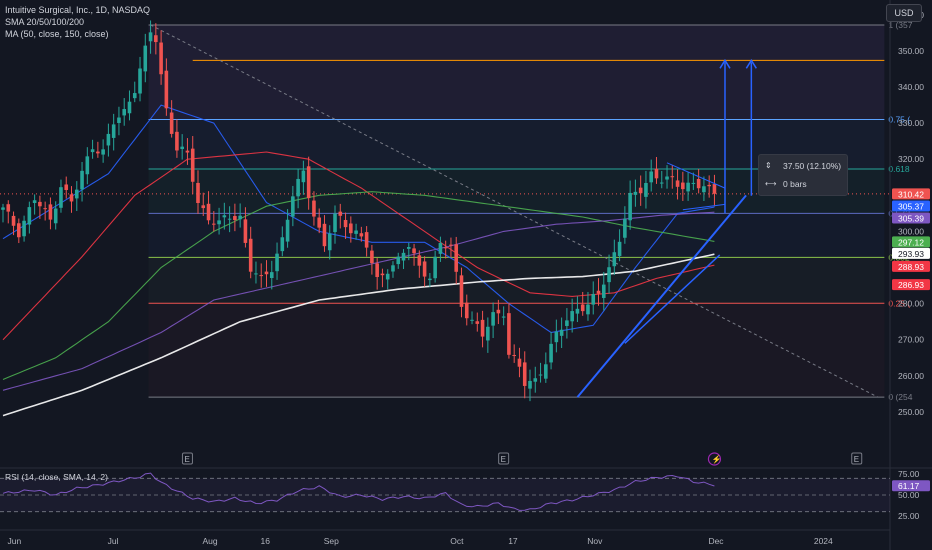  What do you see at coordinates (516, 235) in the screenshot?
I see `fib-zone` at bounding box center [516, 235].